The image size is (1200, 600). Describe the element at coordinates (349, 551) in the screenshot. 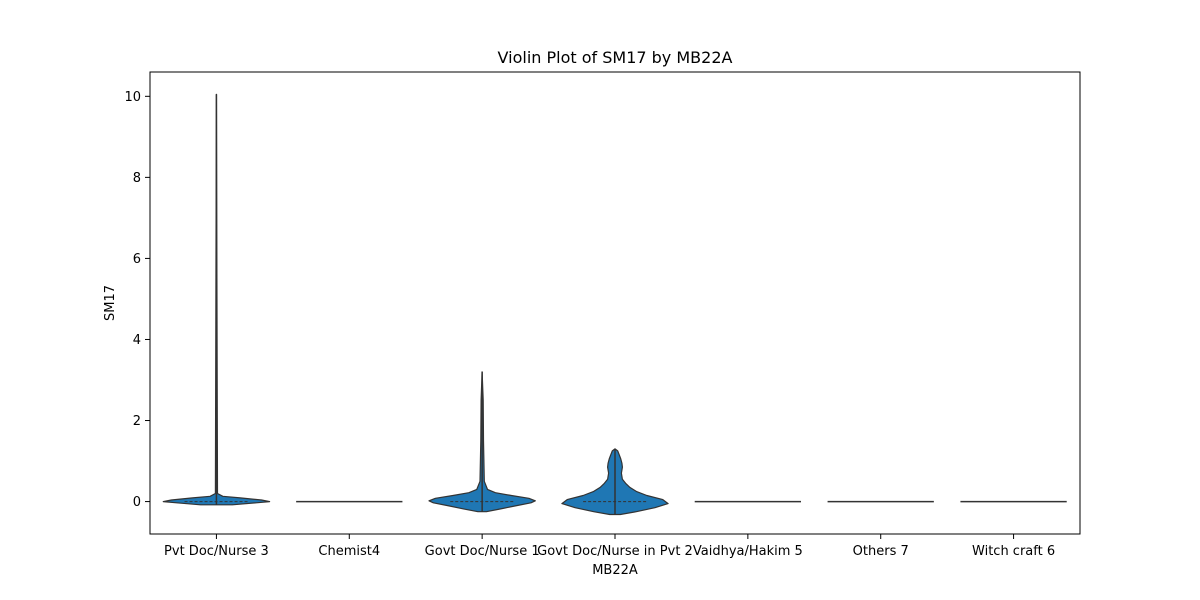

I see `x-tick-label: Chemist4` at that location.